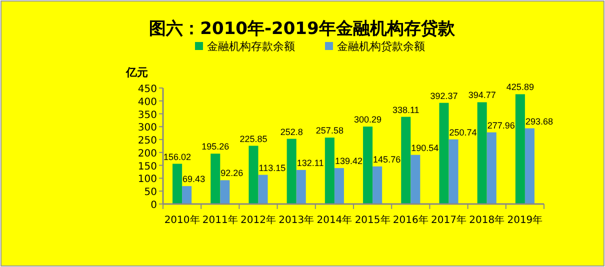  Describe the element at coordinates (150, 192) in the screenshot. I see `y-tick-label: 50` at that location.